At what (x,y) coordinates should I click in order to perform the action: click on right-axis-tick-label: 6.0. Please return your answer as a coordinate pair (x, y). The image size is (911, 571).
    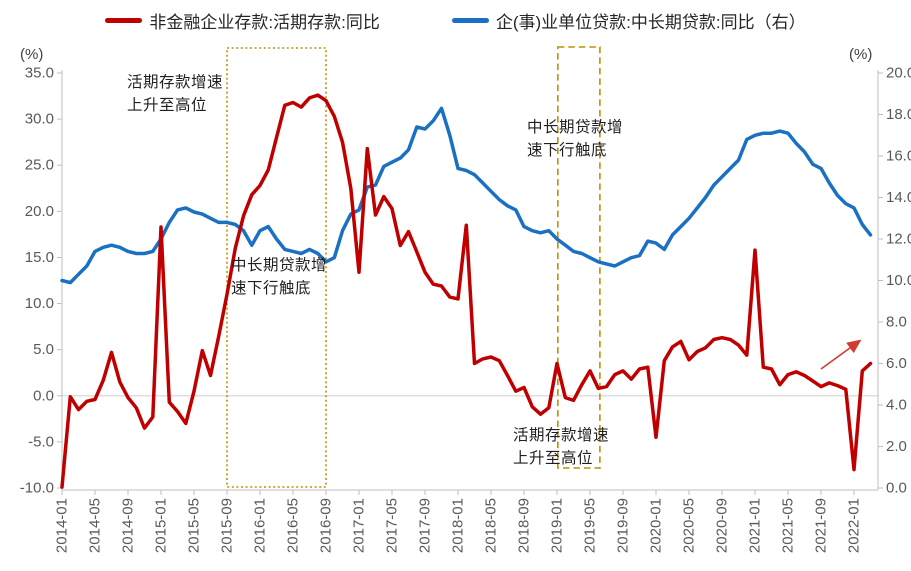
    Looking at the image, I should click on (896, 363).